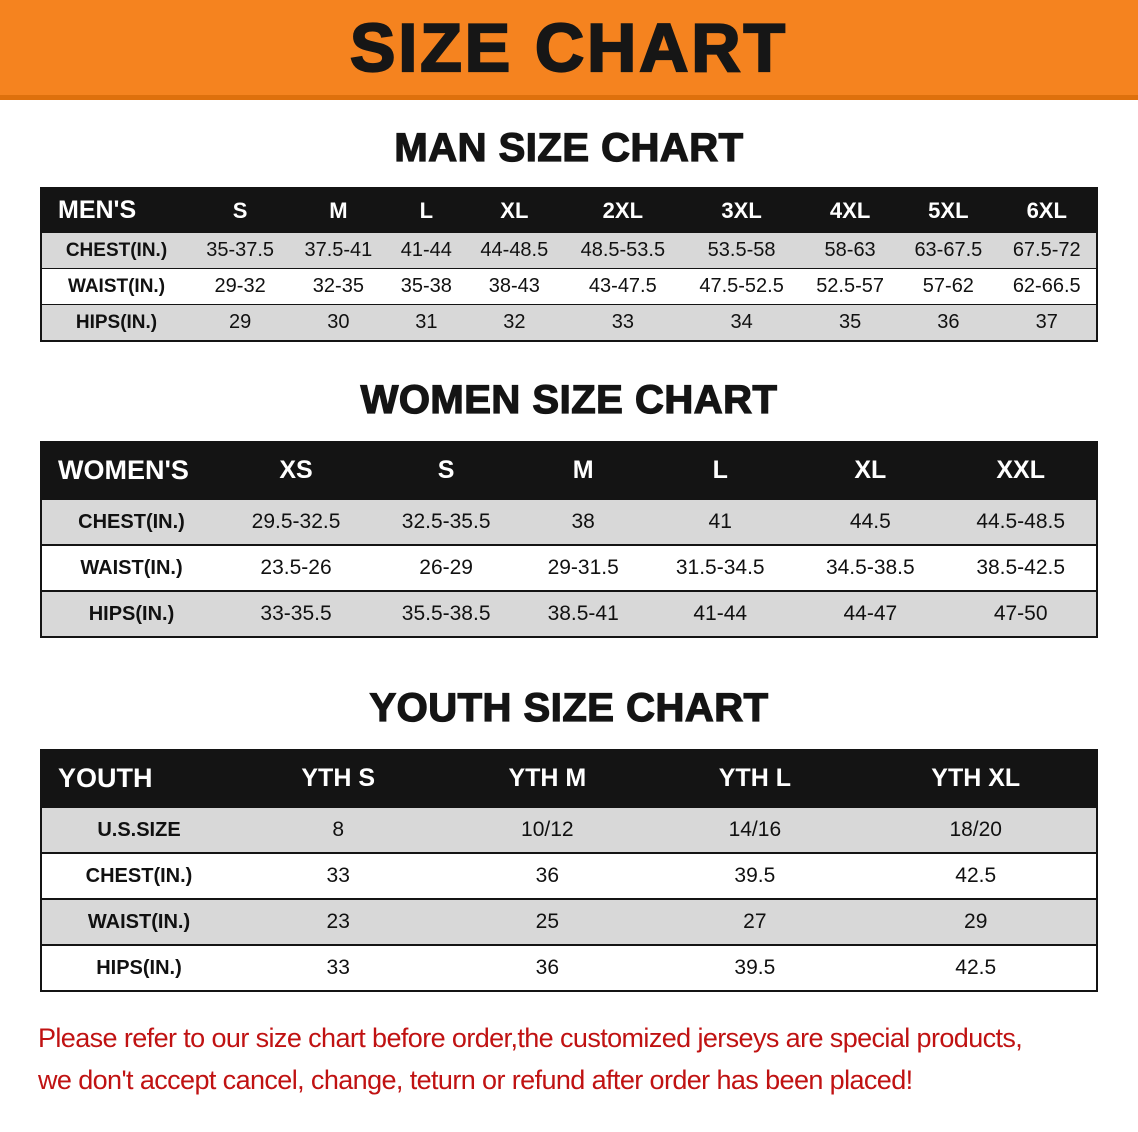 The width and height of the screenshot is (1138, 1132). Describe the element at coordinates (240, 210) in the screenshot. I see `men-size-col-header: S` at that location.